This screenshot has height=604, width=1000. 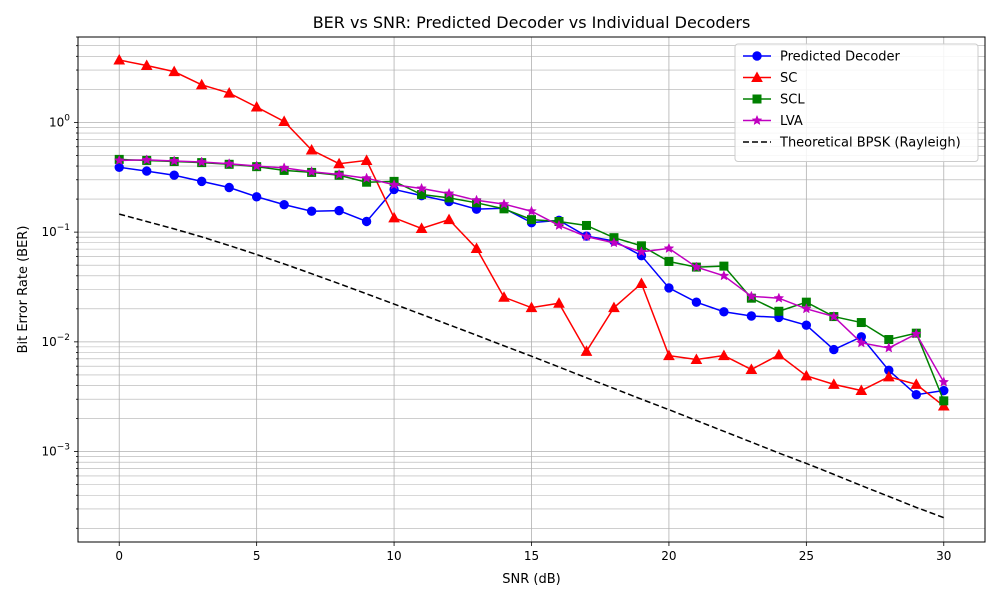 What do you see at coordinates (531, 579) in the screenshot?
I see `x-axis-label: SNR (dB)` at bounding box center [531, 579].